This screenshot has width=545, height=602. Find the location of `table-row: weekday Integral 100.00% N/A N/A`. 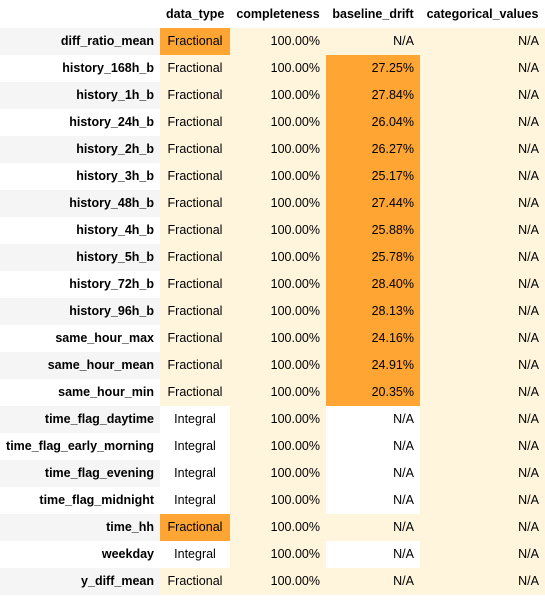

table-row: weekday Integral 100.00% N/A N/A is located at coordinates (272, 554).